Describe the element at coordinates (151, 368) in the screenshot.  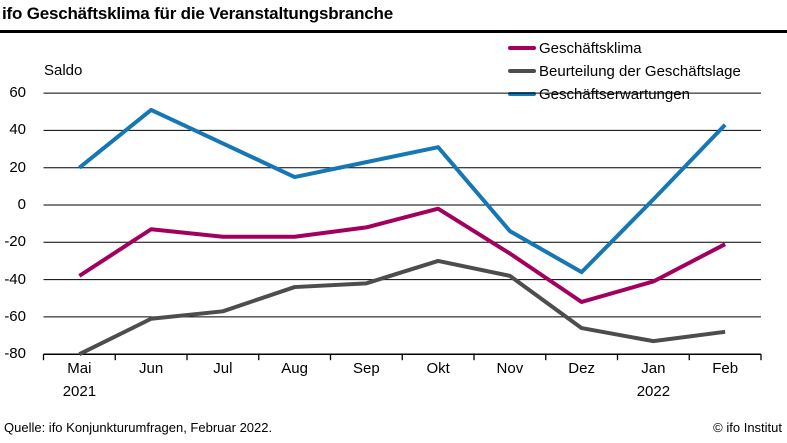
I see `x-tick-label: Jun` at that location.